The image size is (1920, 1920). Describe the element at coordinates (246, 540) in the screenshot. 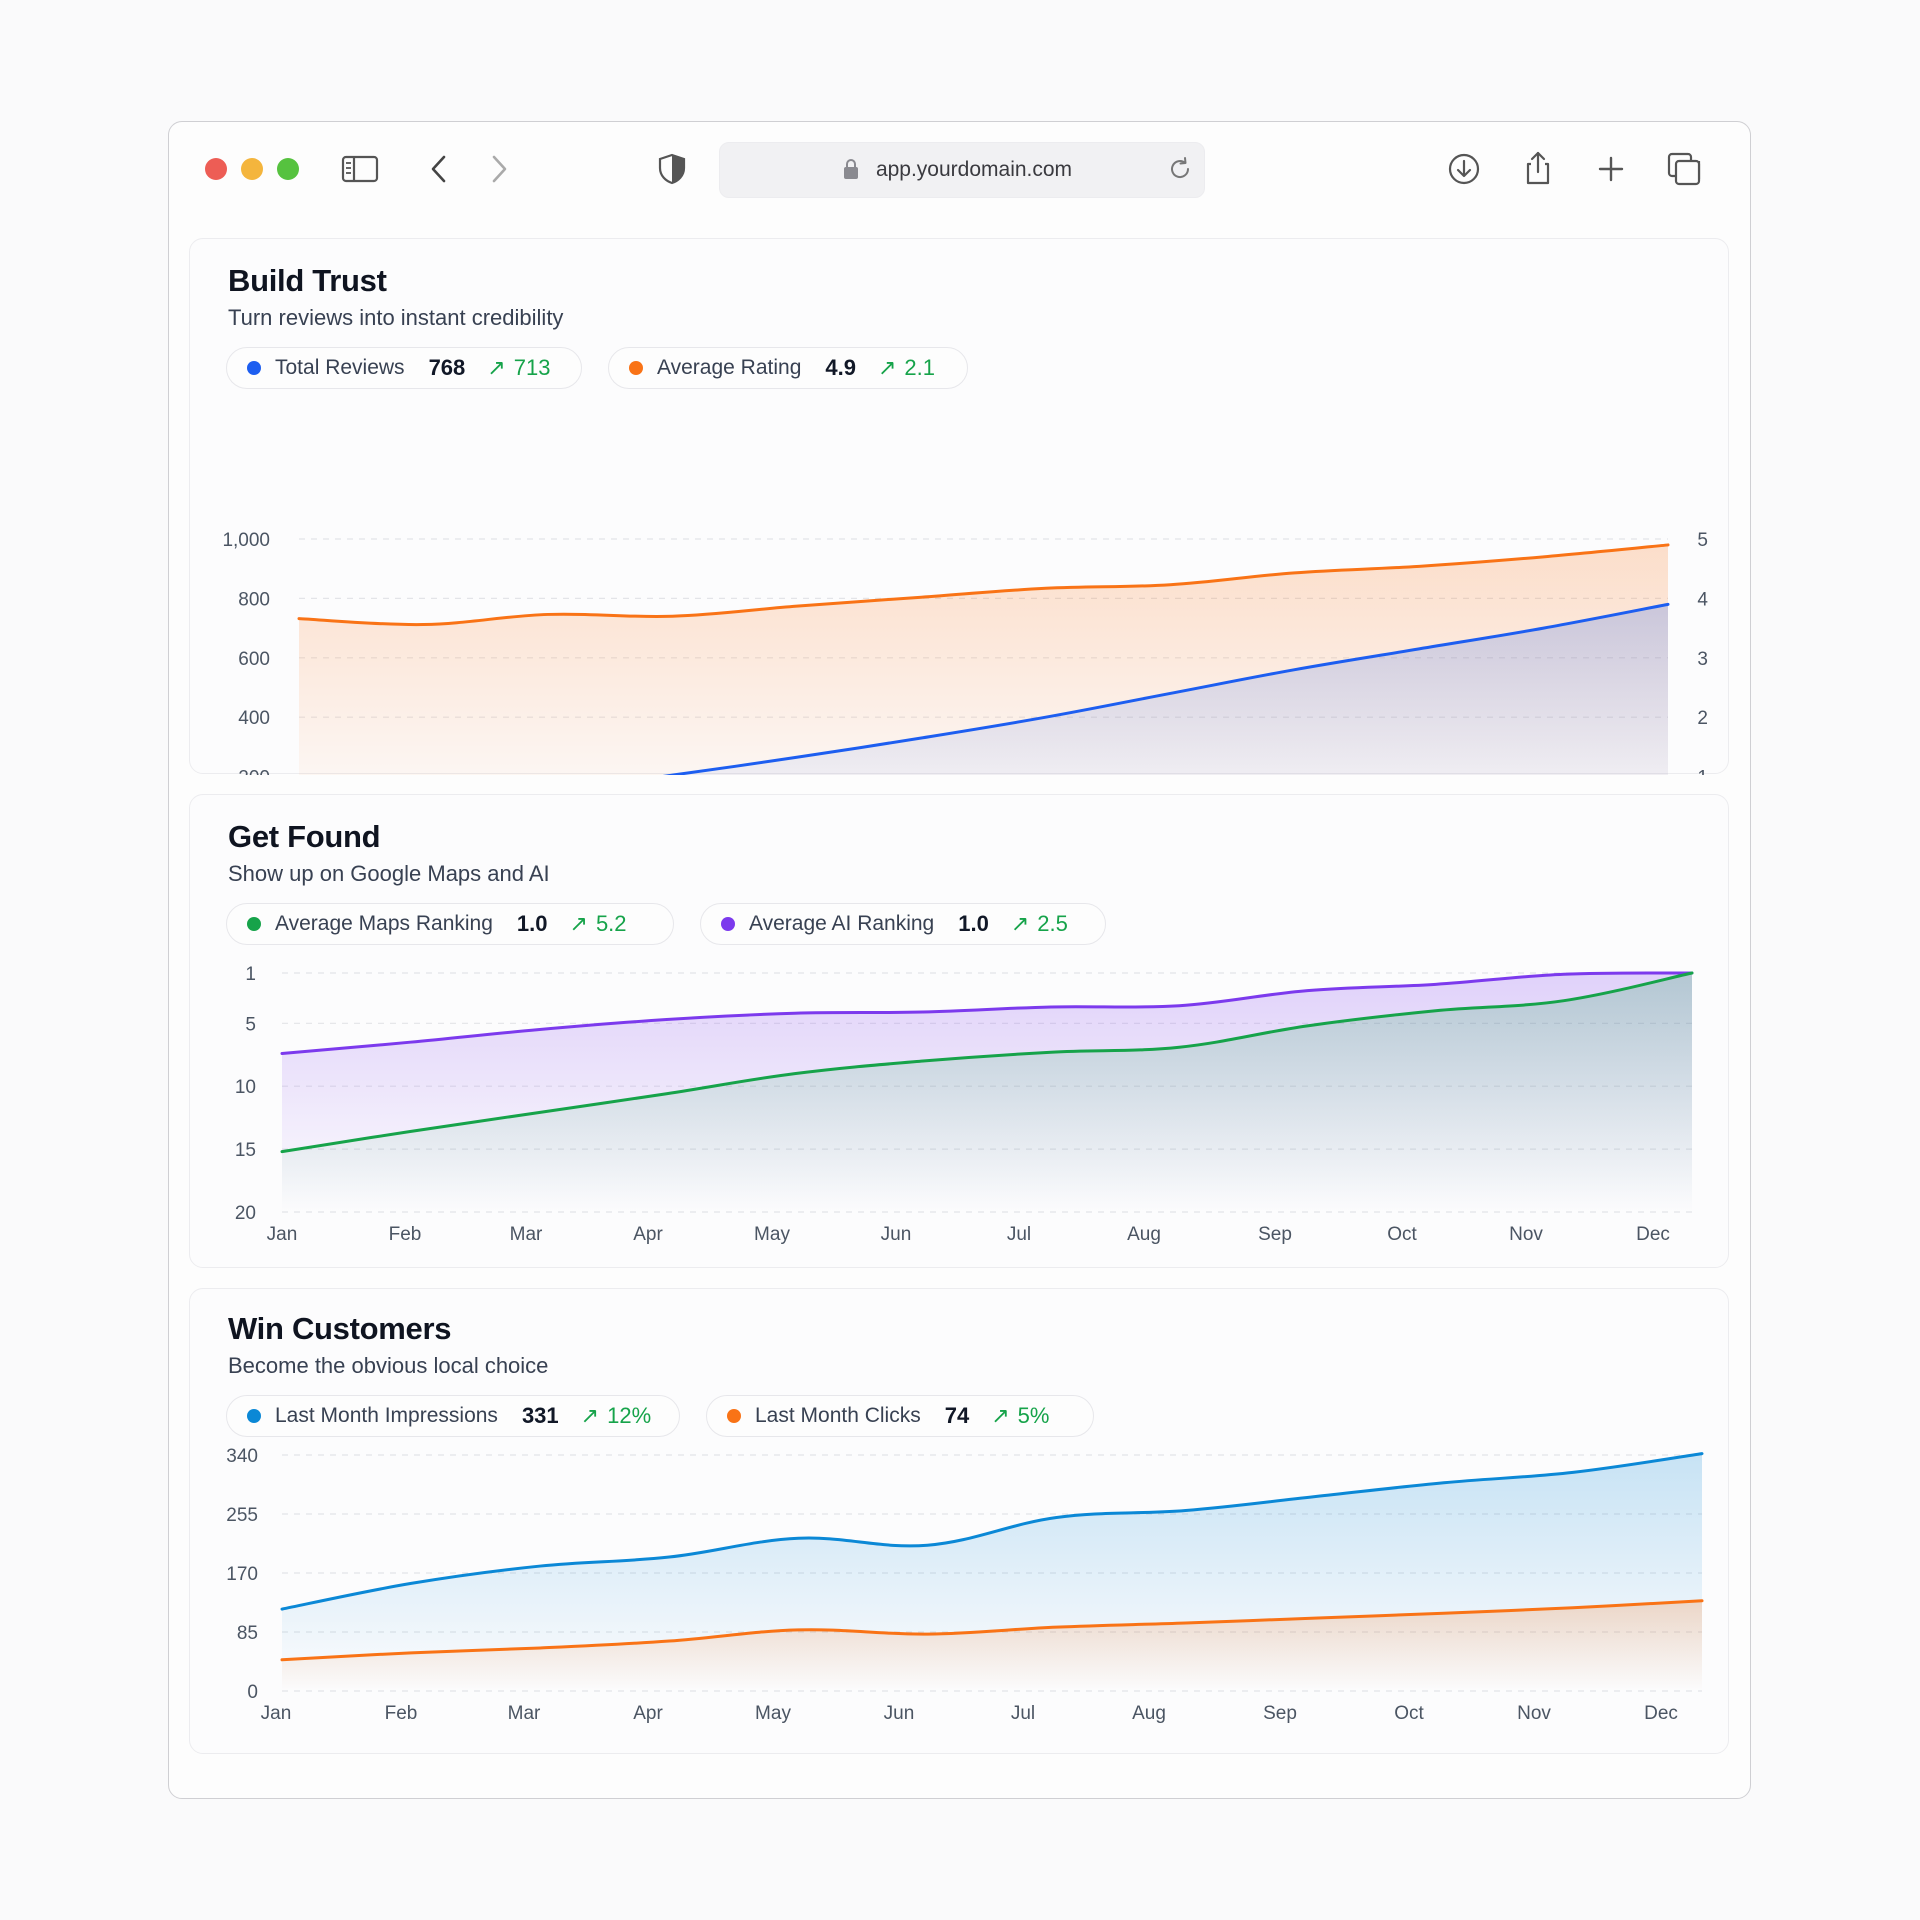

I see `y-tick-label: 1,000` at that location.